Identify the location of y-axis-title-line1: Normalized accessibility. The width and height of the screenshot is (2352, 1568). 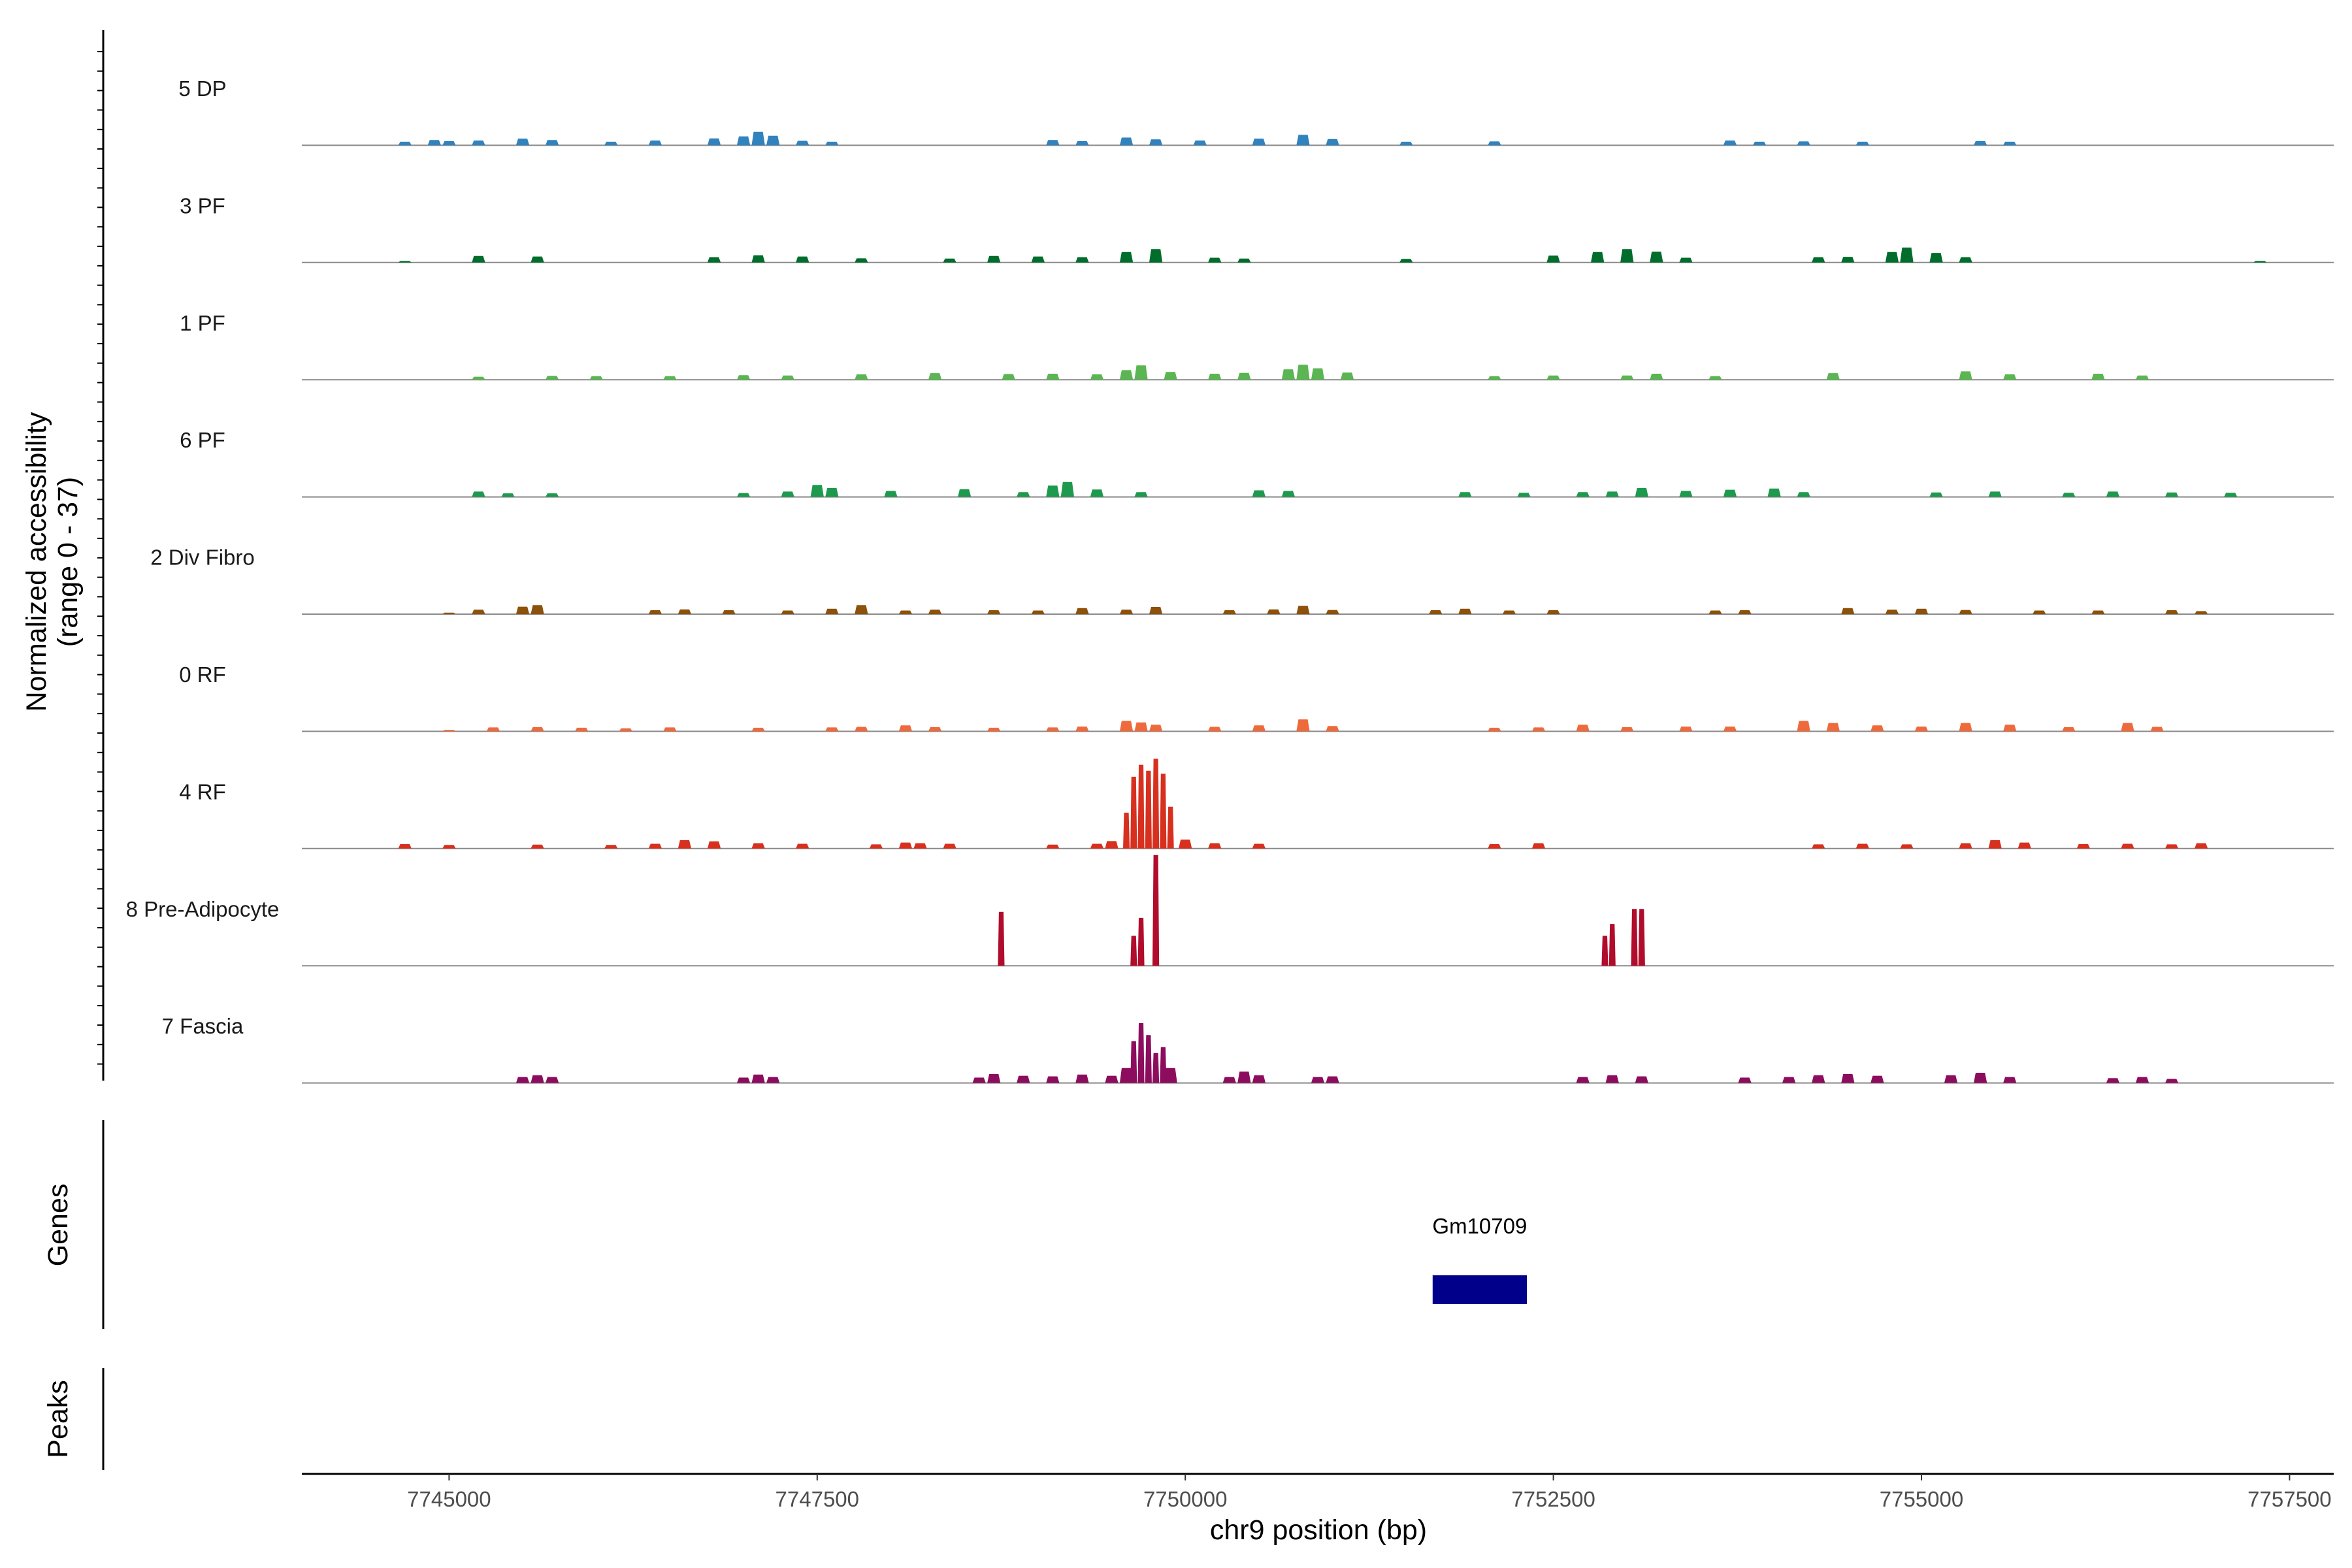
(36, 561).